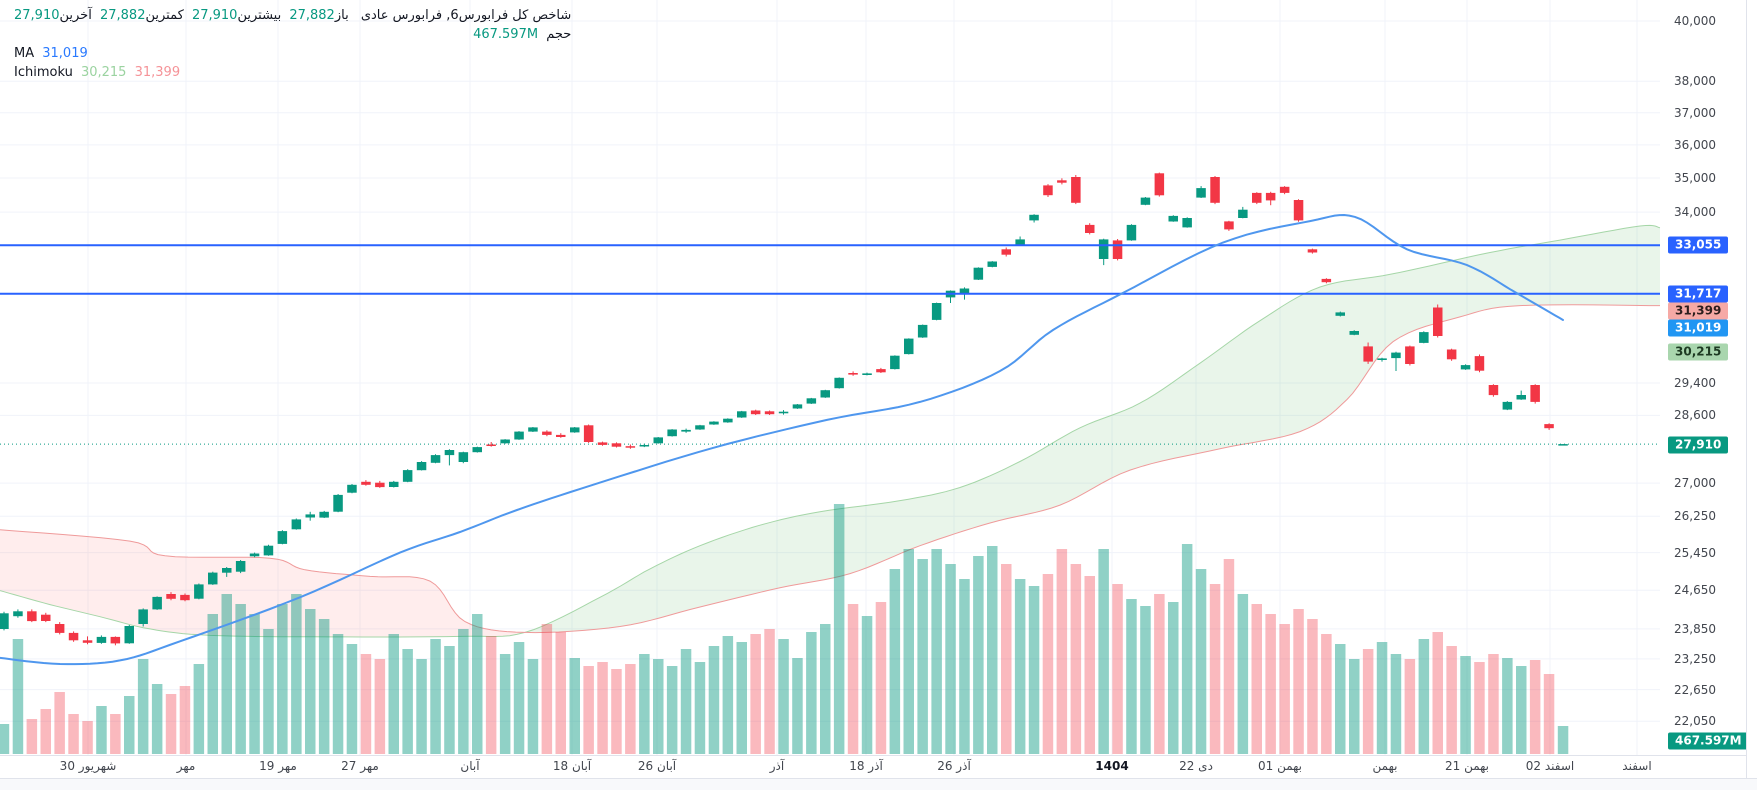  Describe the element at coordinates (1695, 21) in the screenshot. I see `price-tick-label: 40,000` at that location.